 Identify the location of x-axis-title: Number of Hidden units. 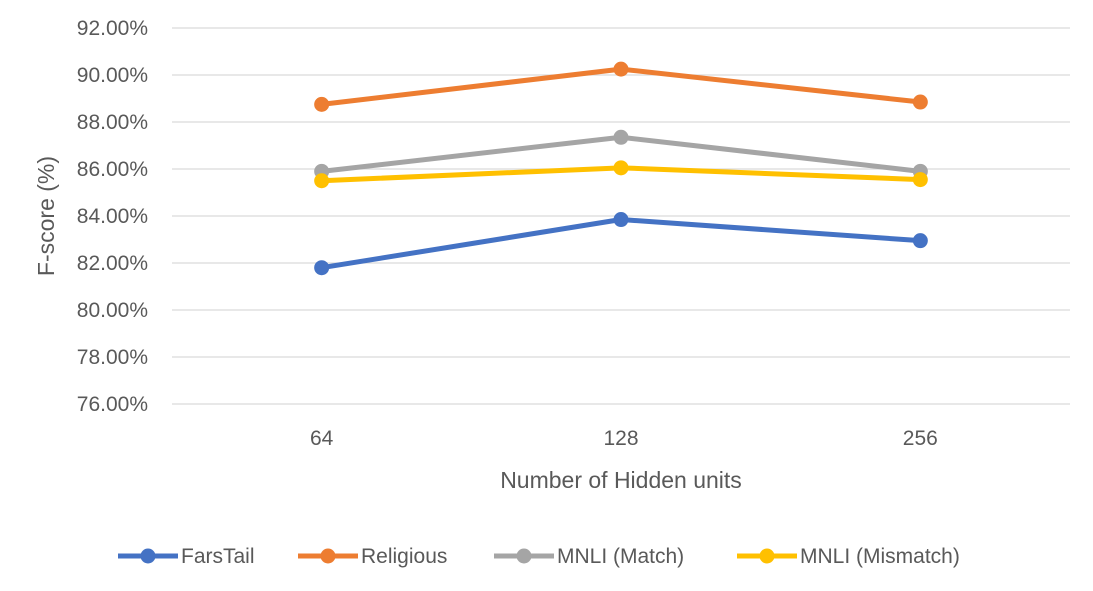
(621, 480).